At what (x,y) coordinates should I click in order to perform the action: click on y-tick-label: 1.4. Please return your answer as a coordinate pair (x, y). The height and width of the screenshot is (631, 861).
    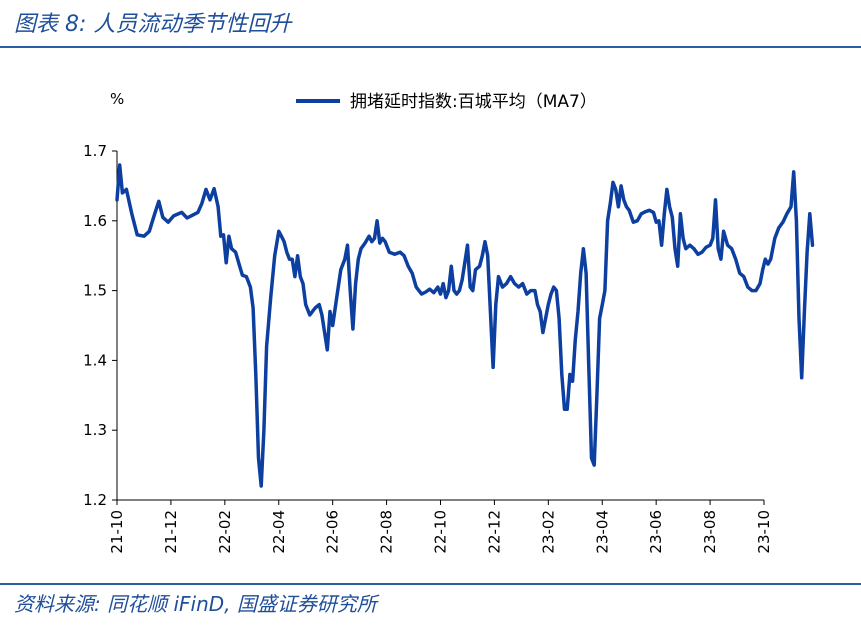
    Looking at the image, I should click on (95, 360).